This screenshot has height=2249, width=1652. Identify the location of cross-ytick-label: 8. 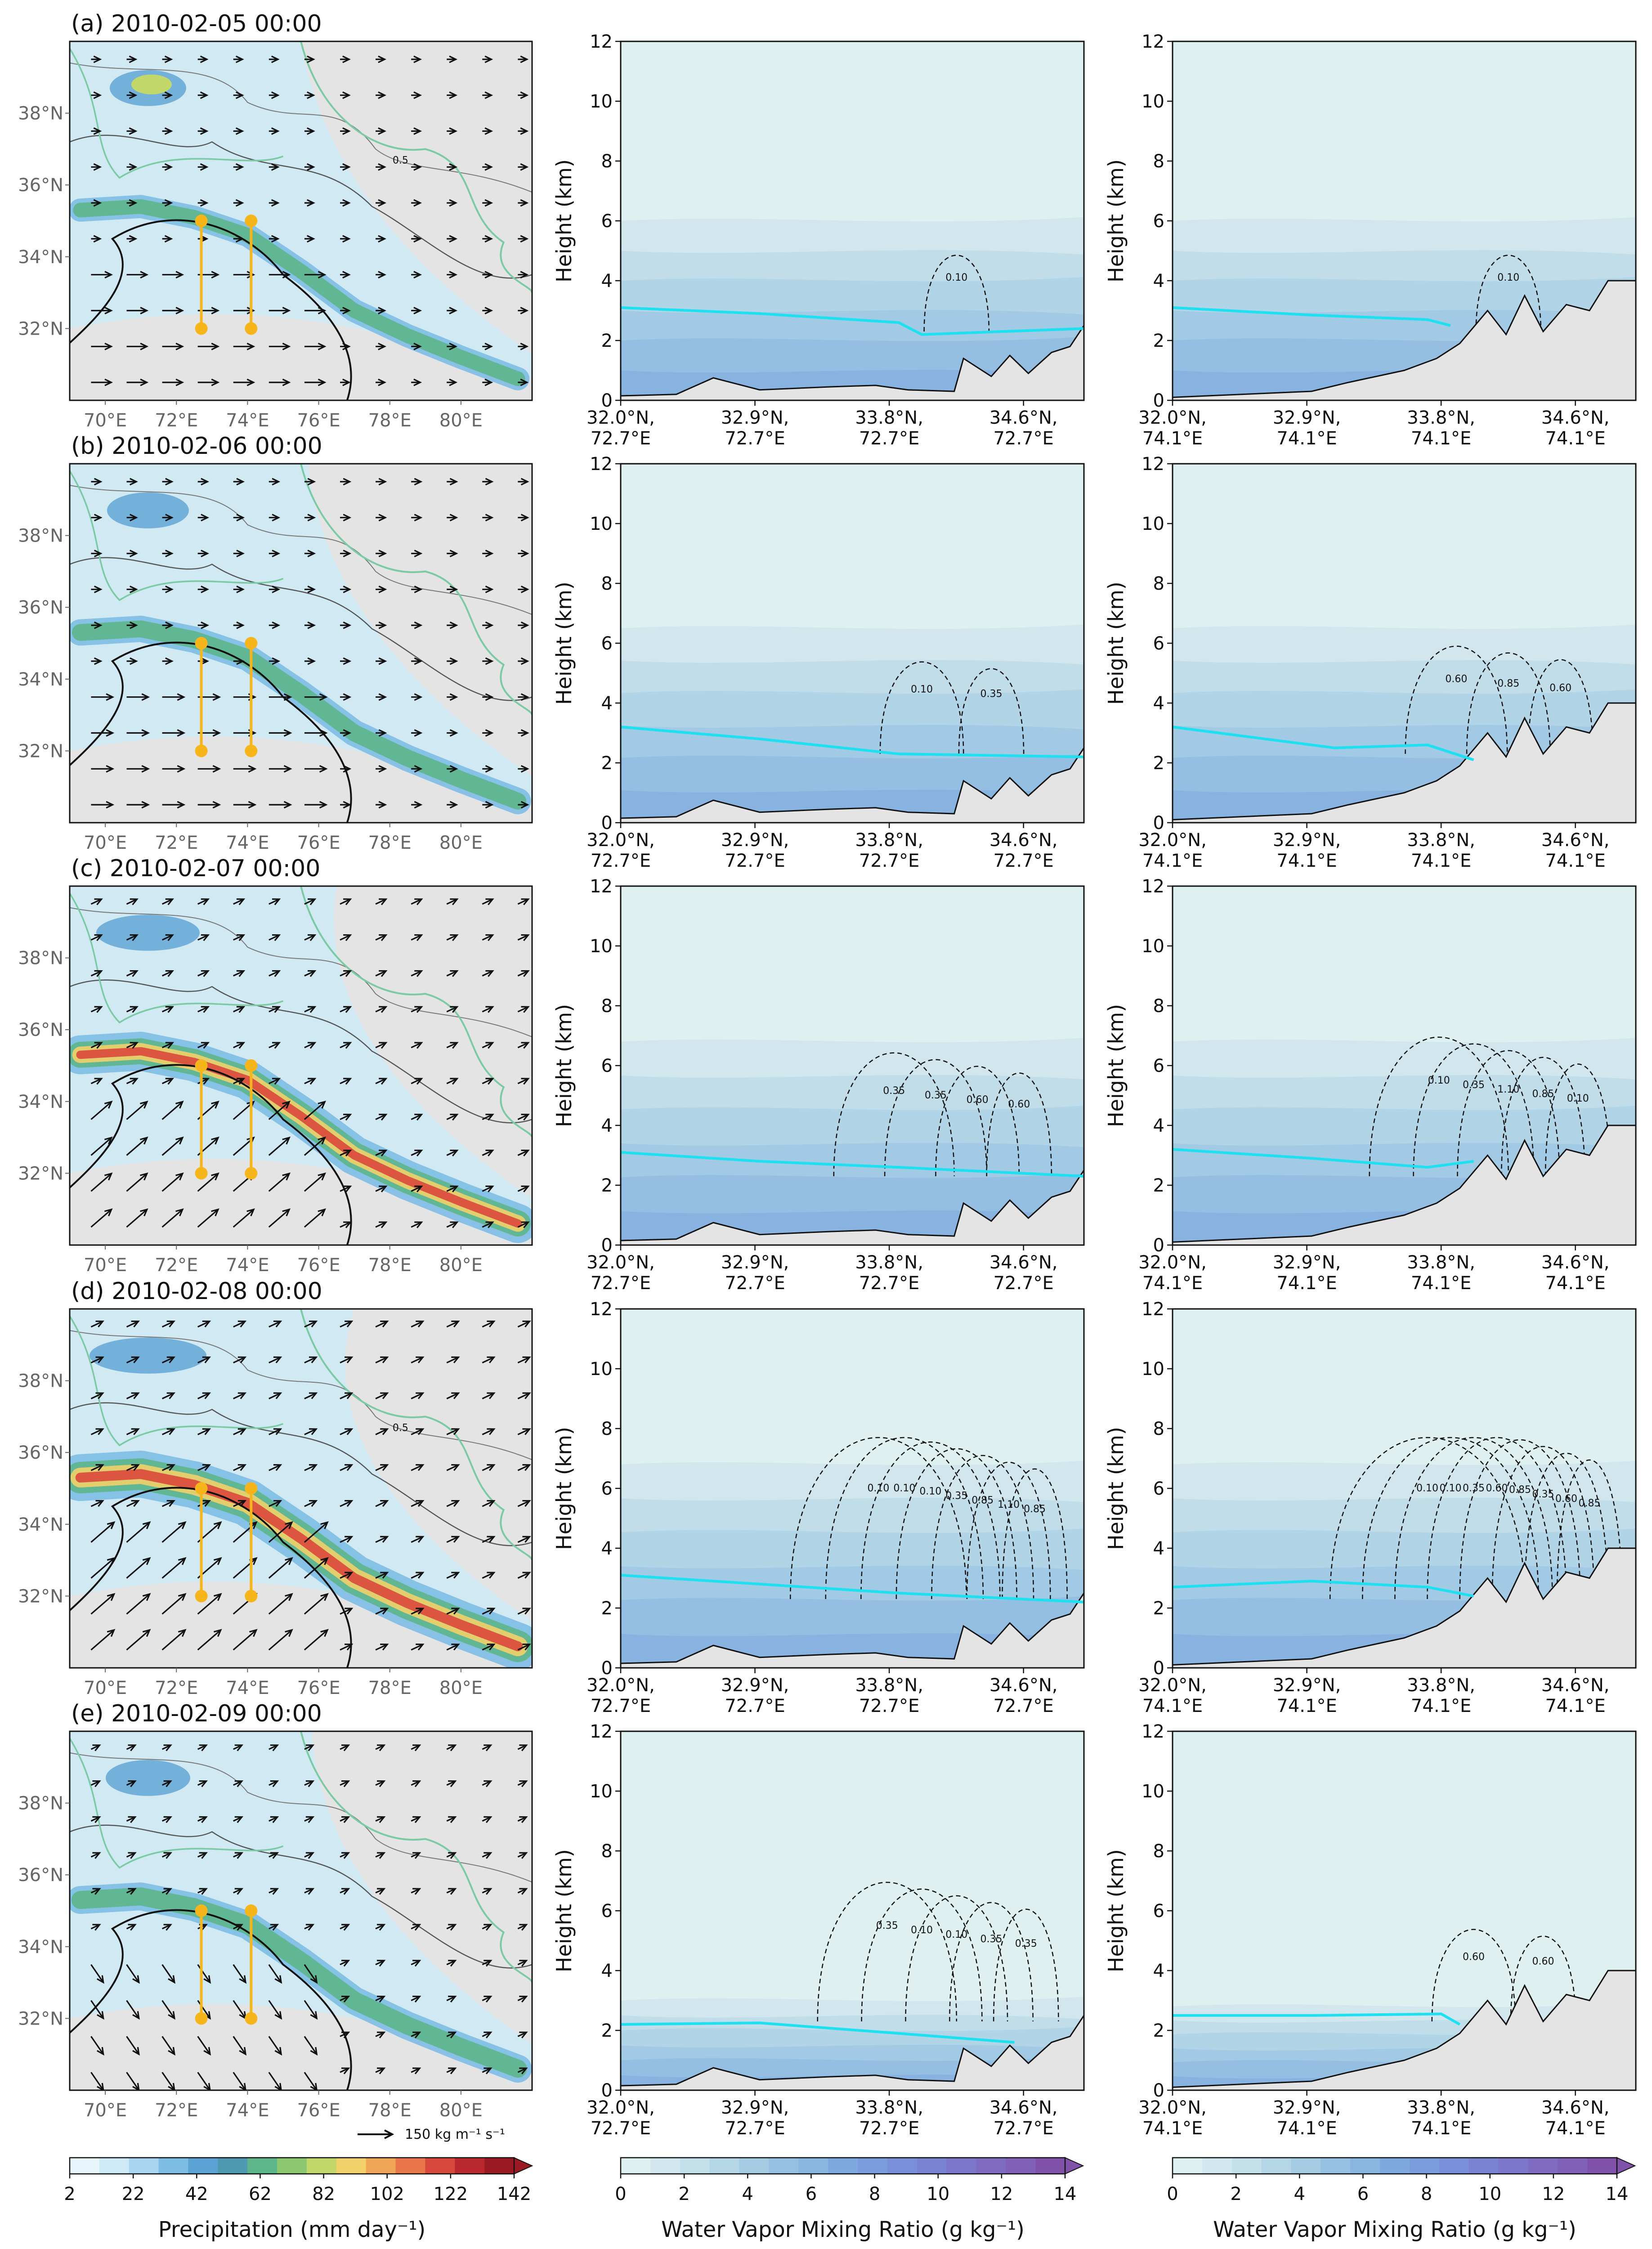
(607, 161).